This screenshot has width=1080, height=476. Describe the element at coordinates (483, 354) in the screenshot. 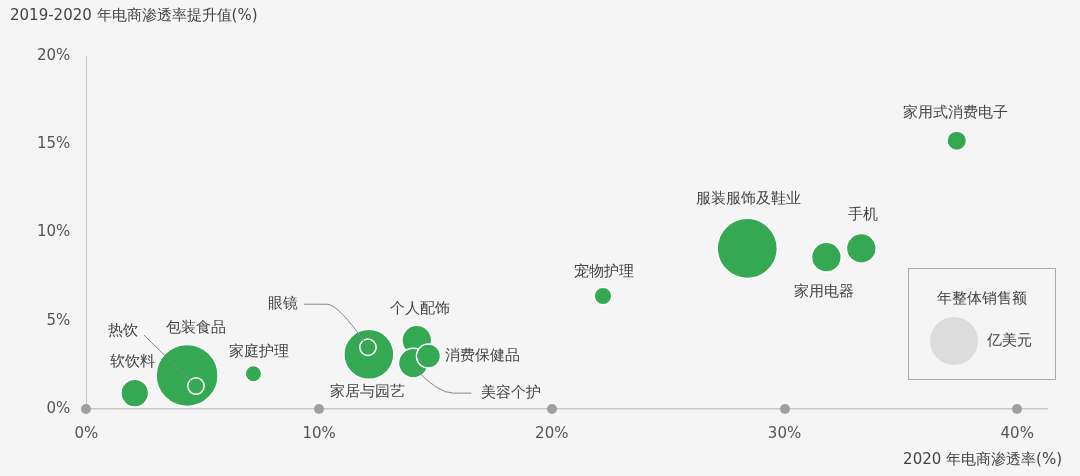

I see `annotation: 消费保健品` at that location.